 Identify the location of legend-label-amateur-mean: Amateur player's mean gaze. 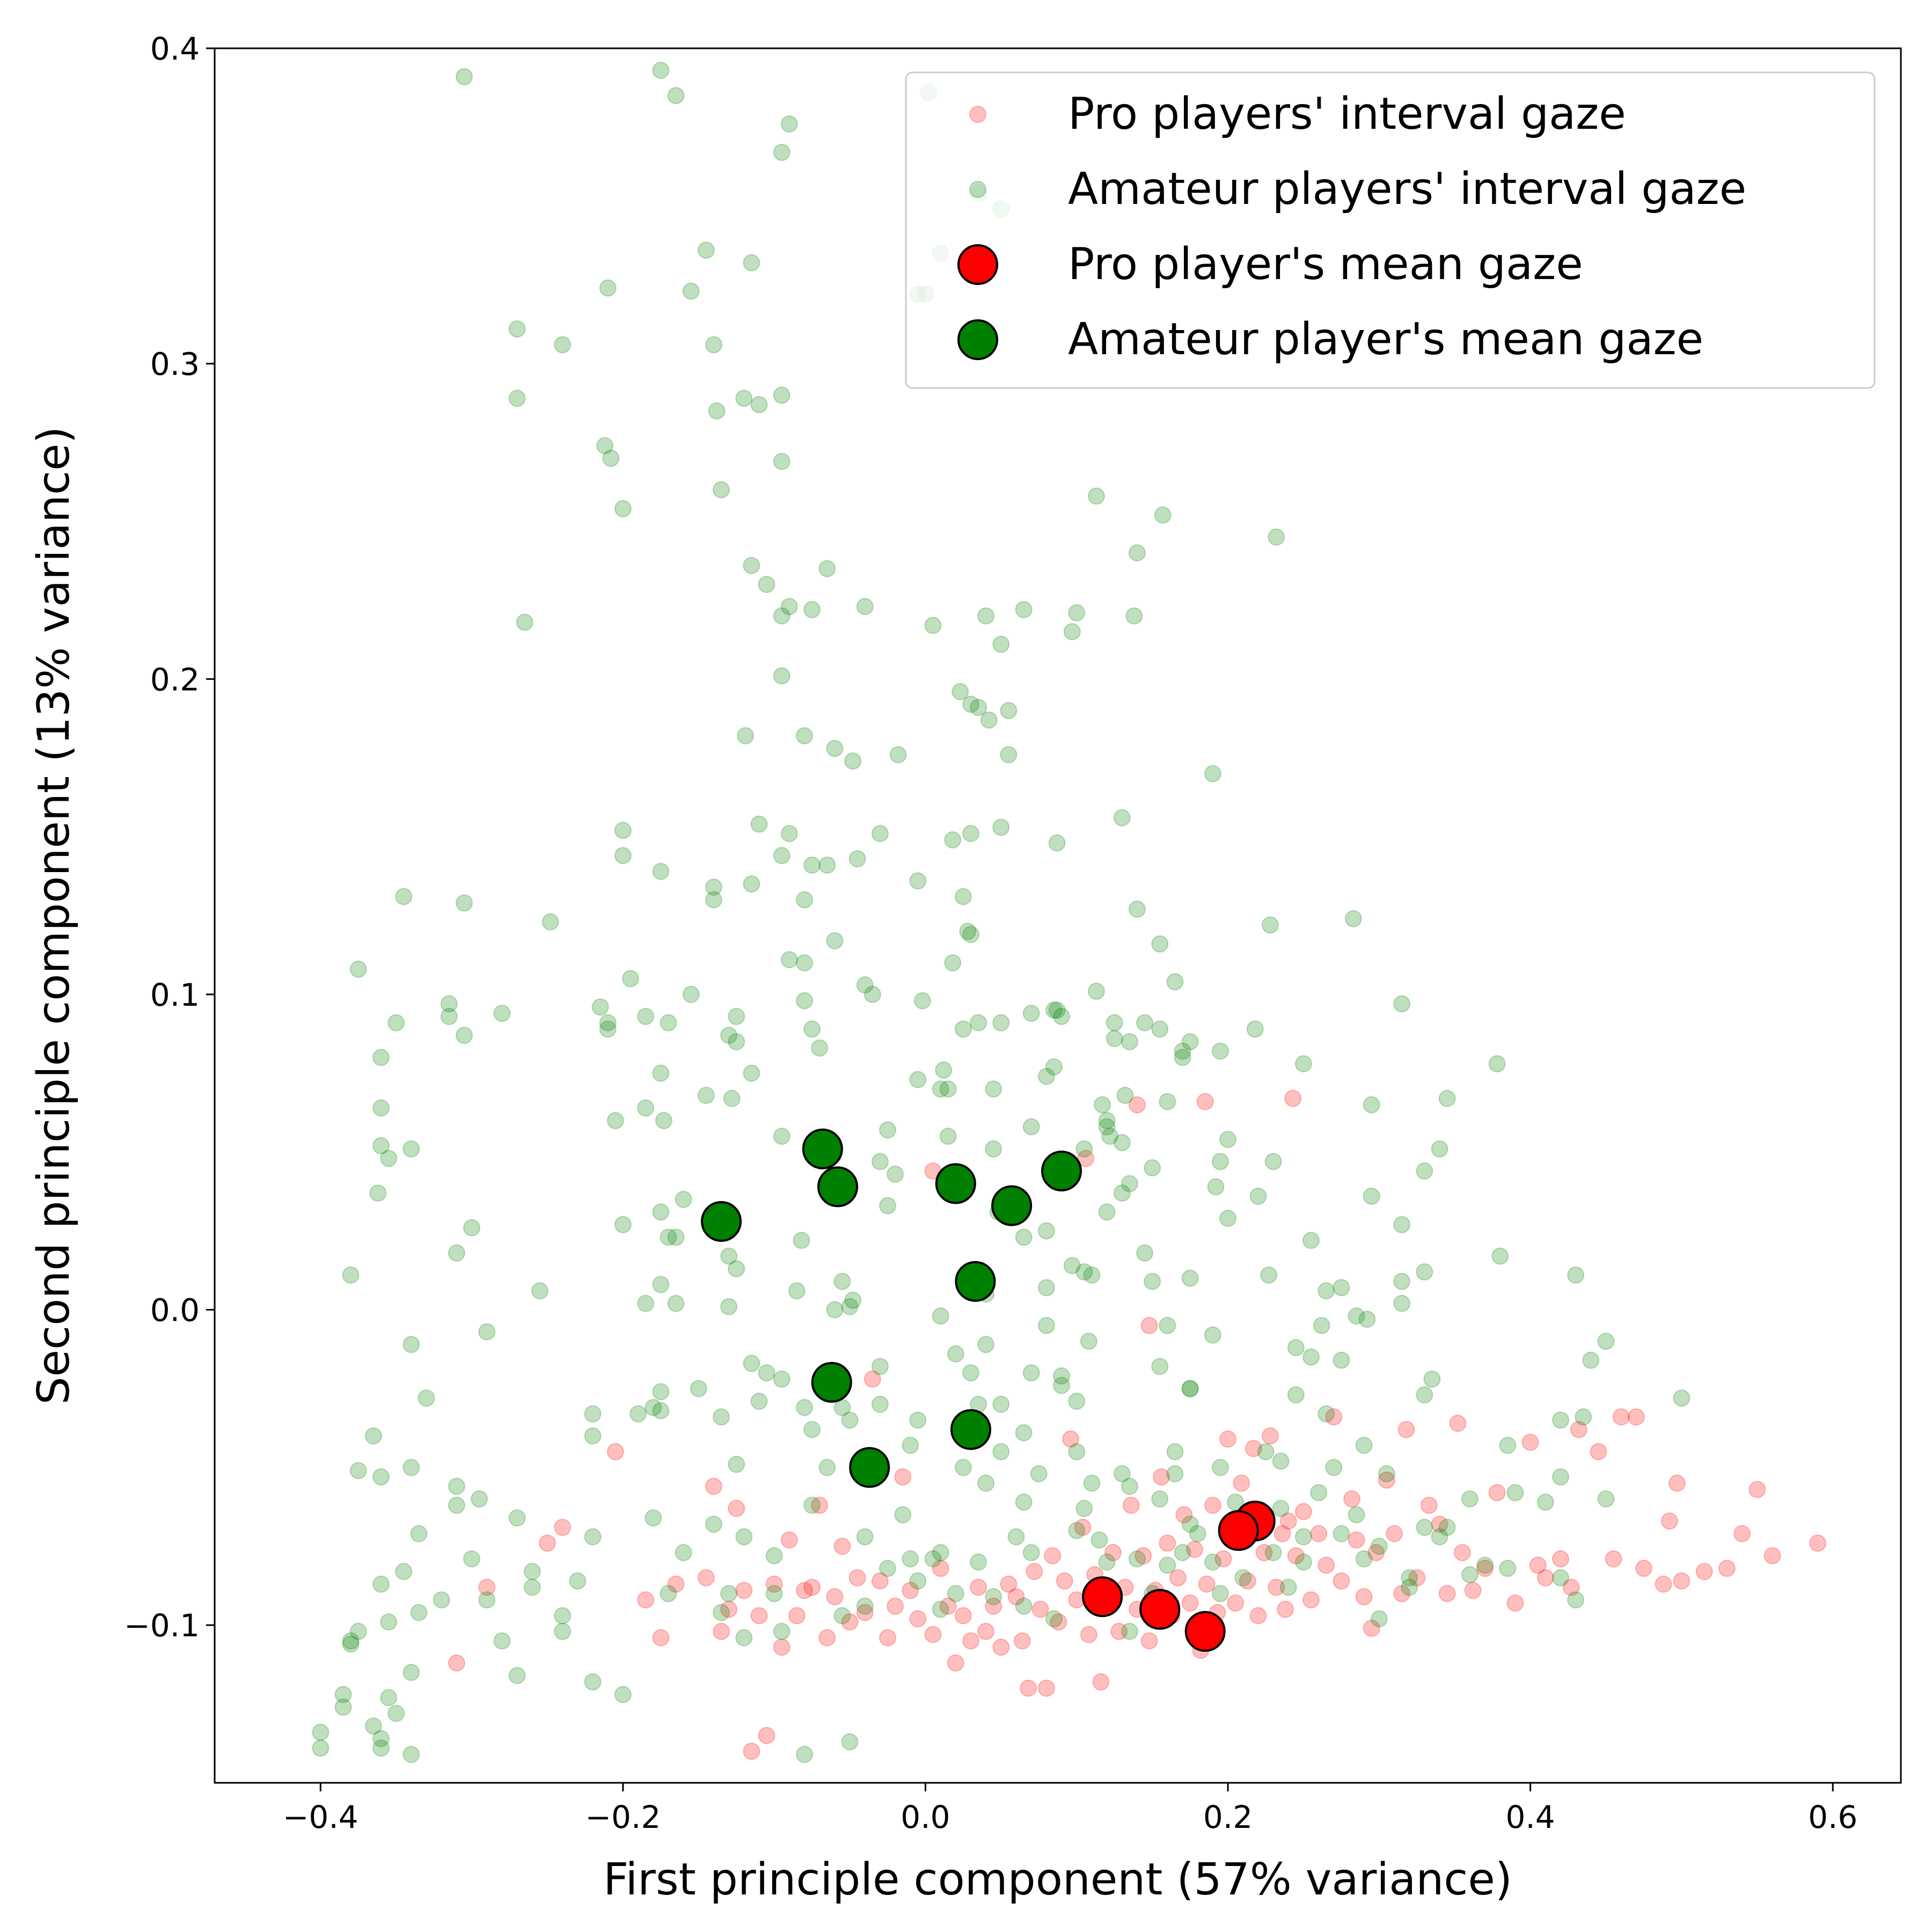
(1385, 339).